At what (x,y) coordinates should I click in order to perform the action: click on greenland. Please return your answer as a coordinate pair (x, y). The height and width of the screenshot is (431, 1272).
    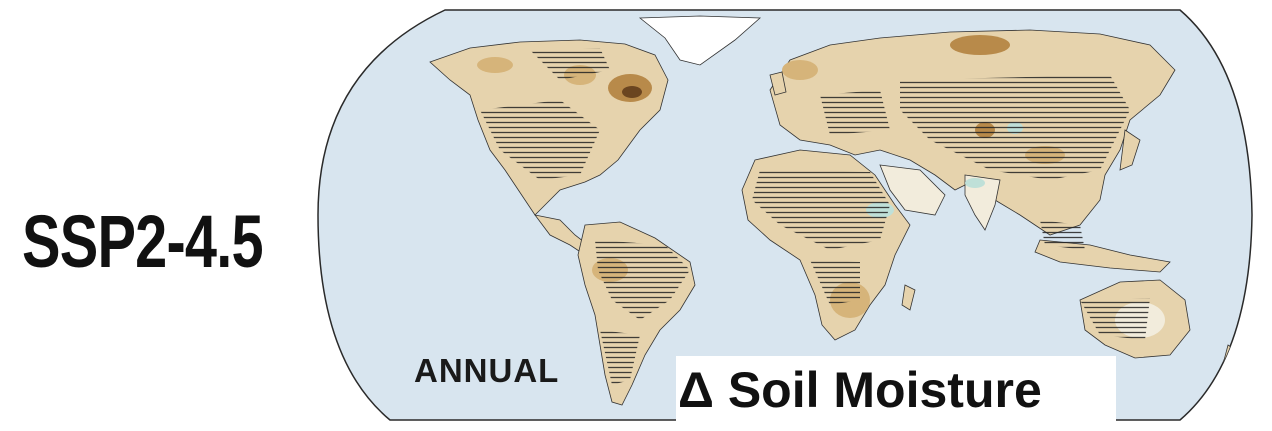
    Looking at the image, I should click on (700, 40).